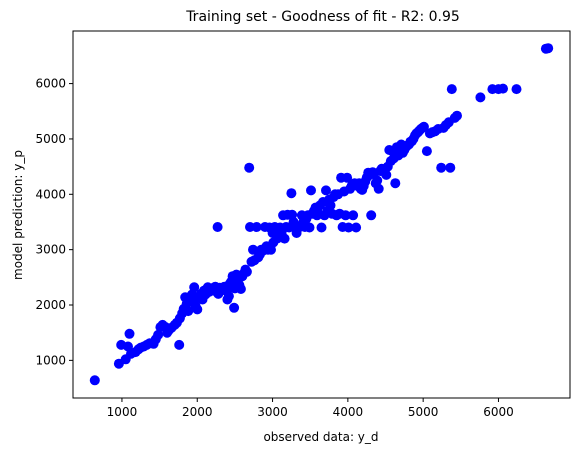  What do you see at coordinates (18, 215) in the screenshot?
I see `y-axis-label: model prediction: y_p` at bounding box center [18, 215].